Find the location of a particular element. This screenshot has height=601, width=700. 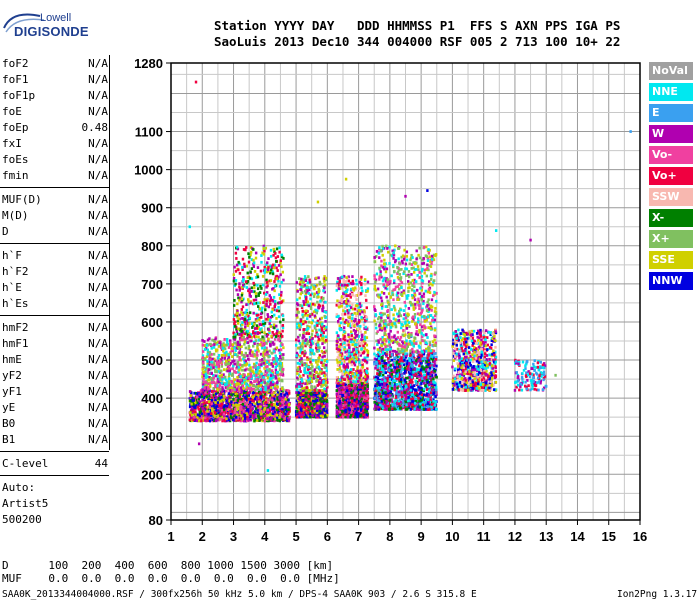

x-tick-label: 2 is located at coordinates (202, 536).